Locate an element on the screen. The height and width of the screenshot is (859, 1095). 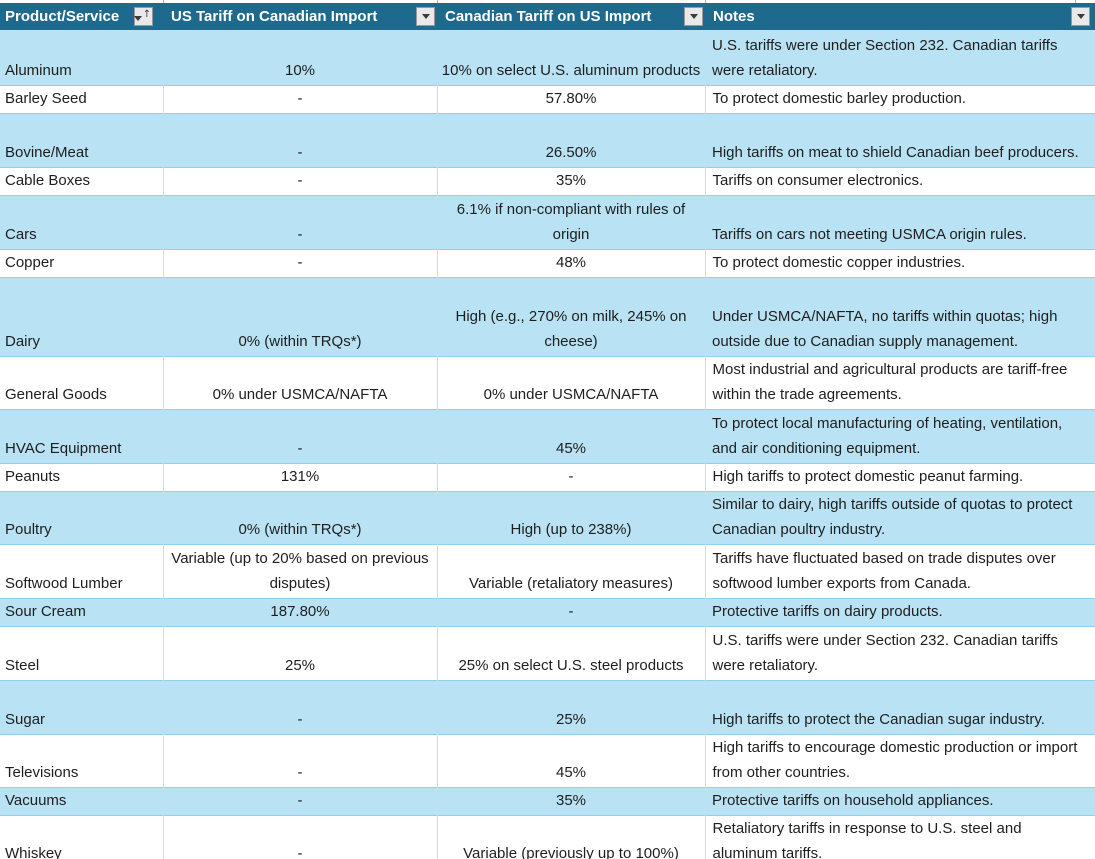
cell-us-tariff: 10% is located at coordinates (300, 70).